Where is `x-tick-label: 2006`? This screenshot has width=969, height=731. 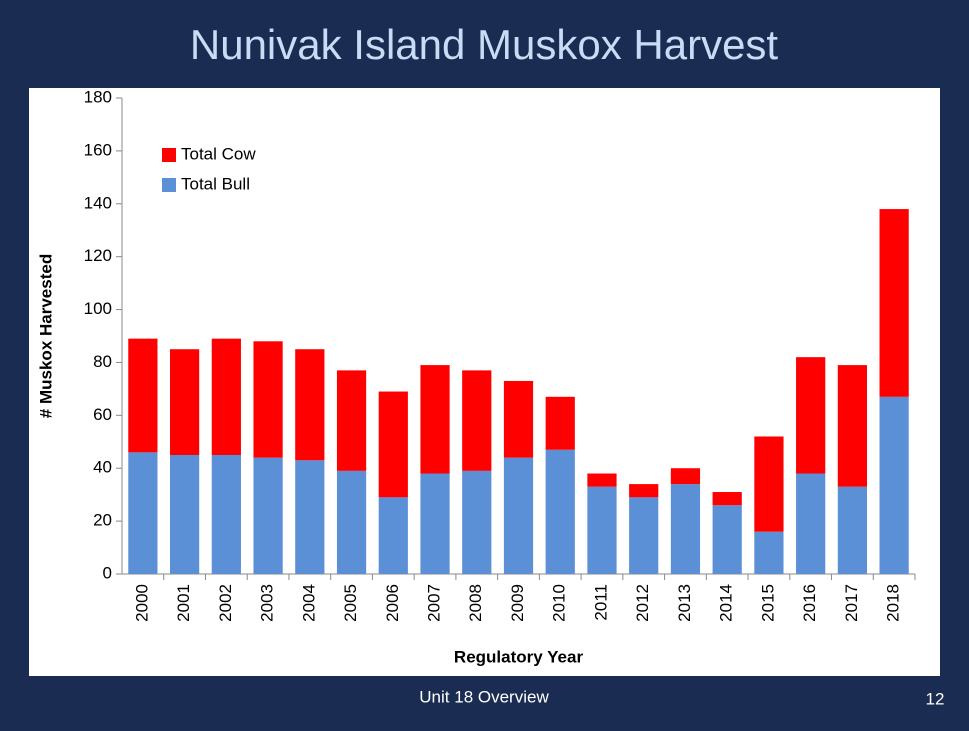
x-tick-label: 2006 is located at coordinates (392, 603).